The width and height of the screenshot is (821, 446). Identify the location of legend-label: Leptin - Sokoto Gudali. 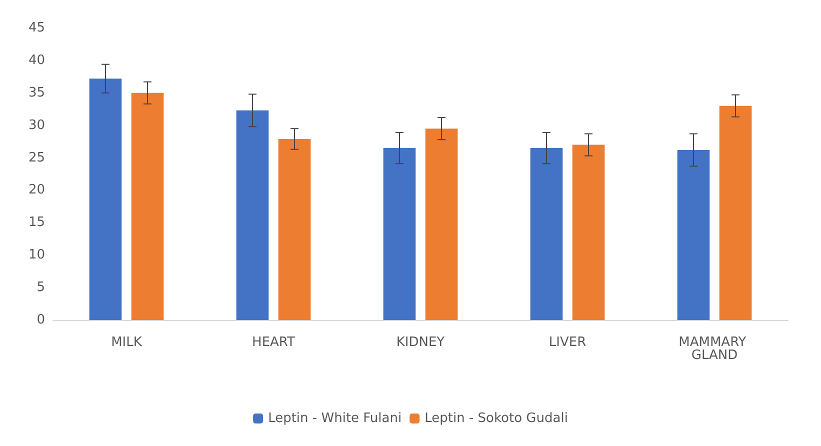
(496, 418).